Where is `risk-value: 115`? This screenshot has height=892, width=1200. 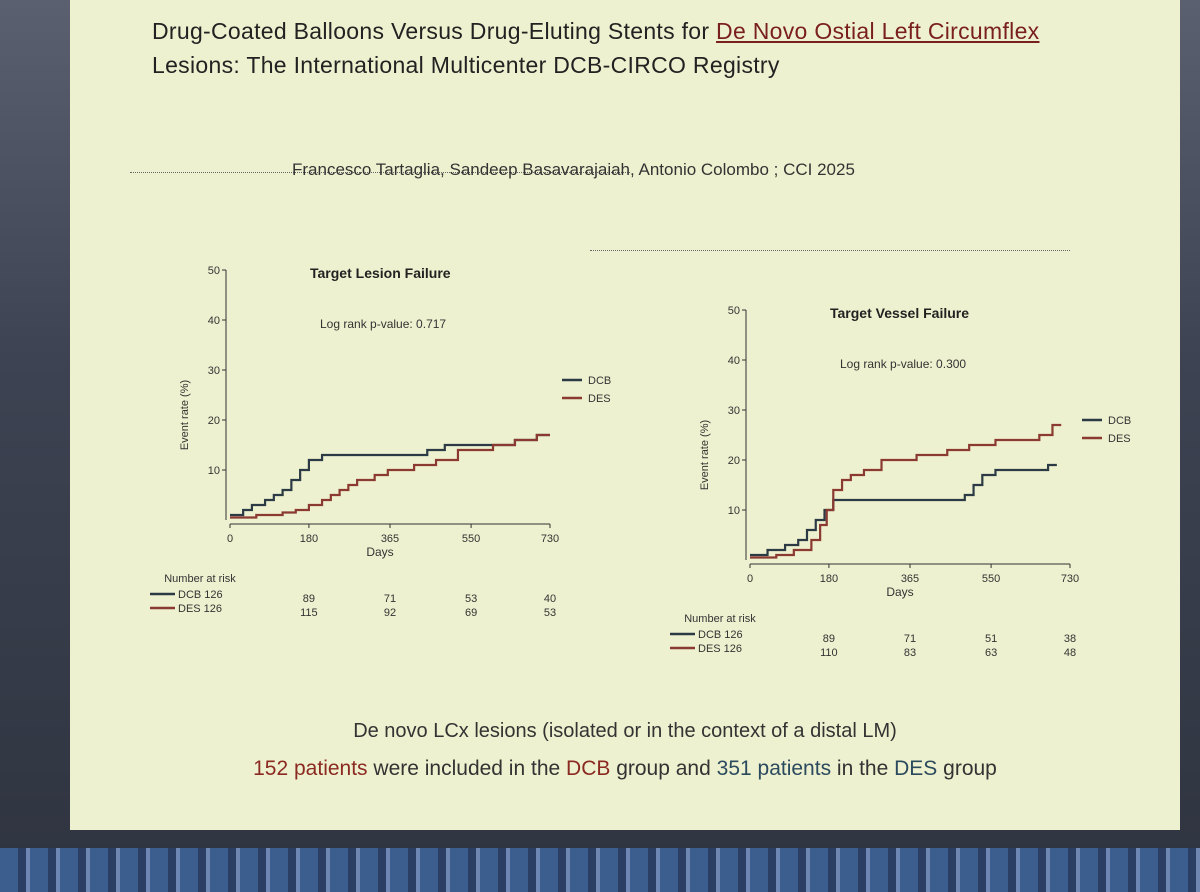 risk-value: 115 is located at coordinates (309, 613).